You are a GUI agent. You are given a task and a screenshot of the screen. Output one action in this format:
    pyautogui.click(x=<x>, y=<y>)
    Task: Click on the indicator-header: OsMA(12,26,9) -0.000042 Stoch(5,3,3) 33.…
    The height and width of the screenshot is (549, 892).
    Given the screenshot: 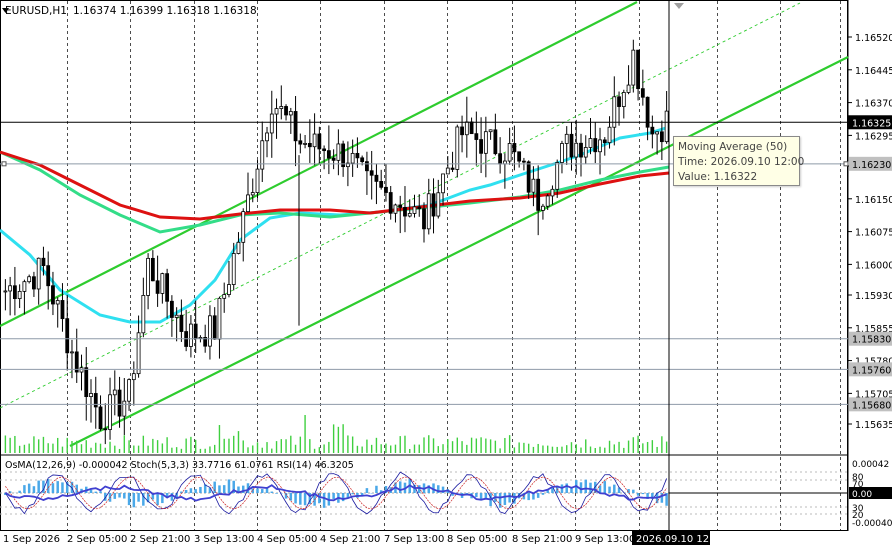 What is the action you would take?
    pyautogui.click(x=179, y=465)
    